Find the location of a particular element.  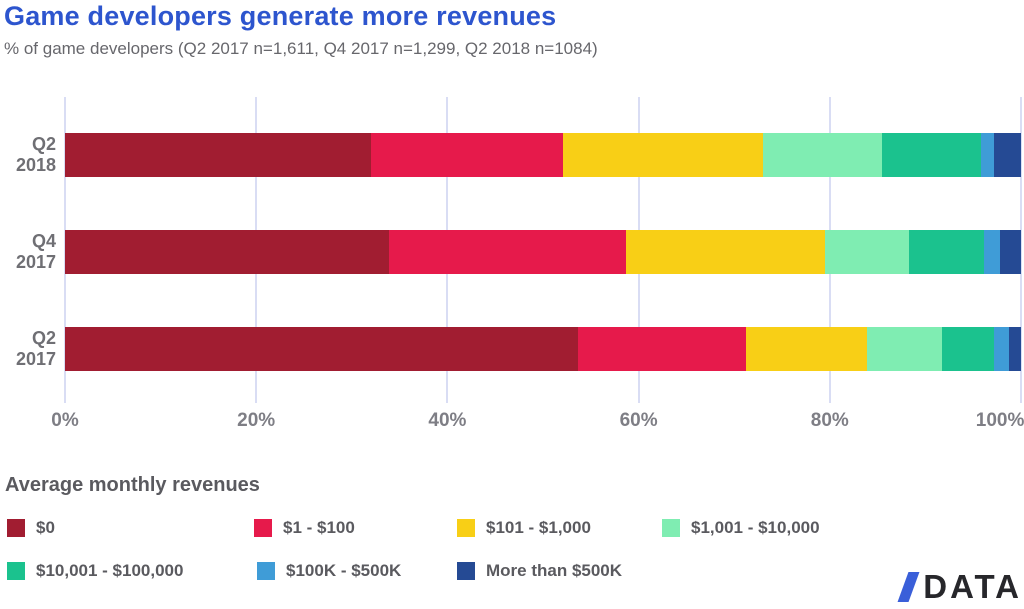

legend-item-0: $0 is located at coordinates (31, 528).